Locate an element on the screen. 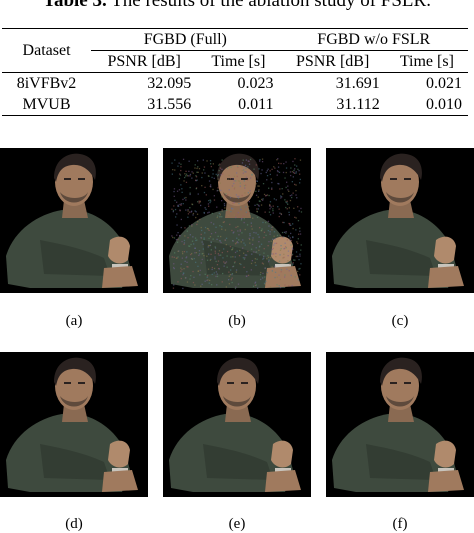  cell-psnr-without: 31.691 is located at coordinates (357, 83).